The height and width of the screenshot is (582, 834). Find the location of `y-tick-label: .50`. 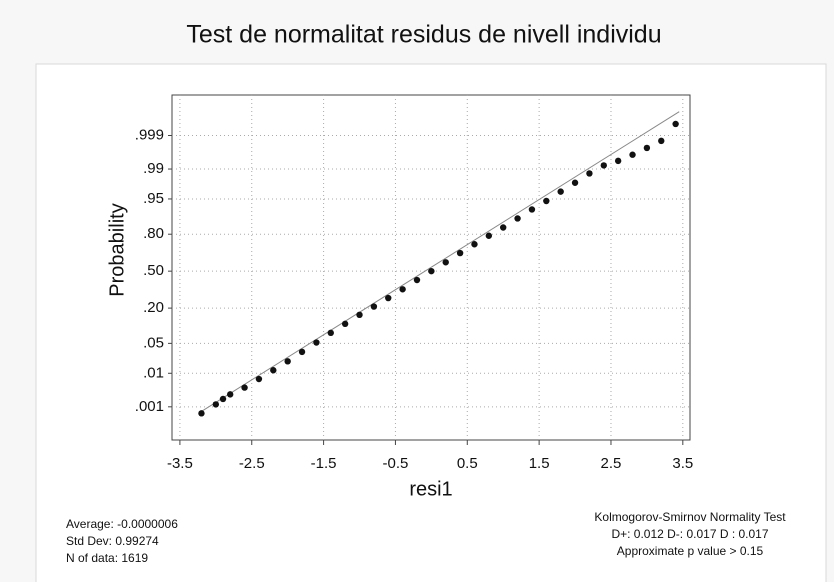

y-tick-label: .50 is located at coordinates (153, 270).